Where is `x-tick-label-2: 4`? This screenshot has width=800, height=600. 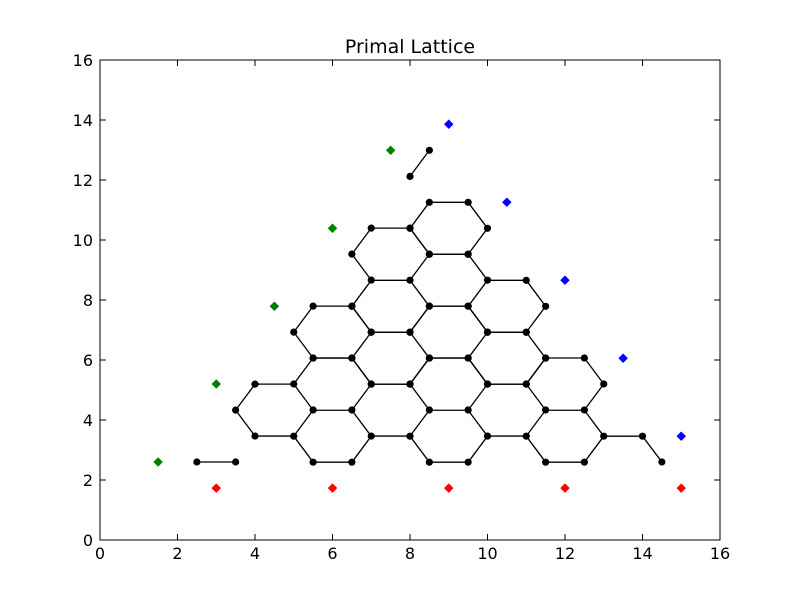
x-tick-label-2: 4 is located at coordinates (255, 553).